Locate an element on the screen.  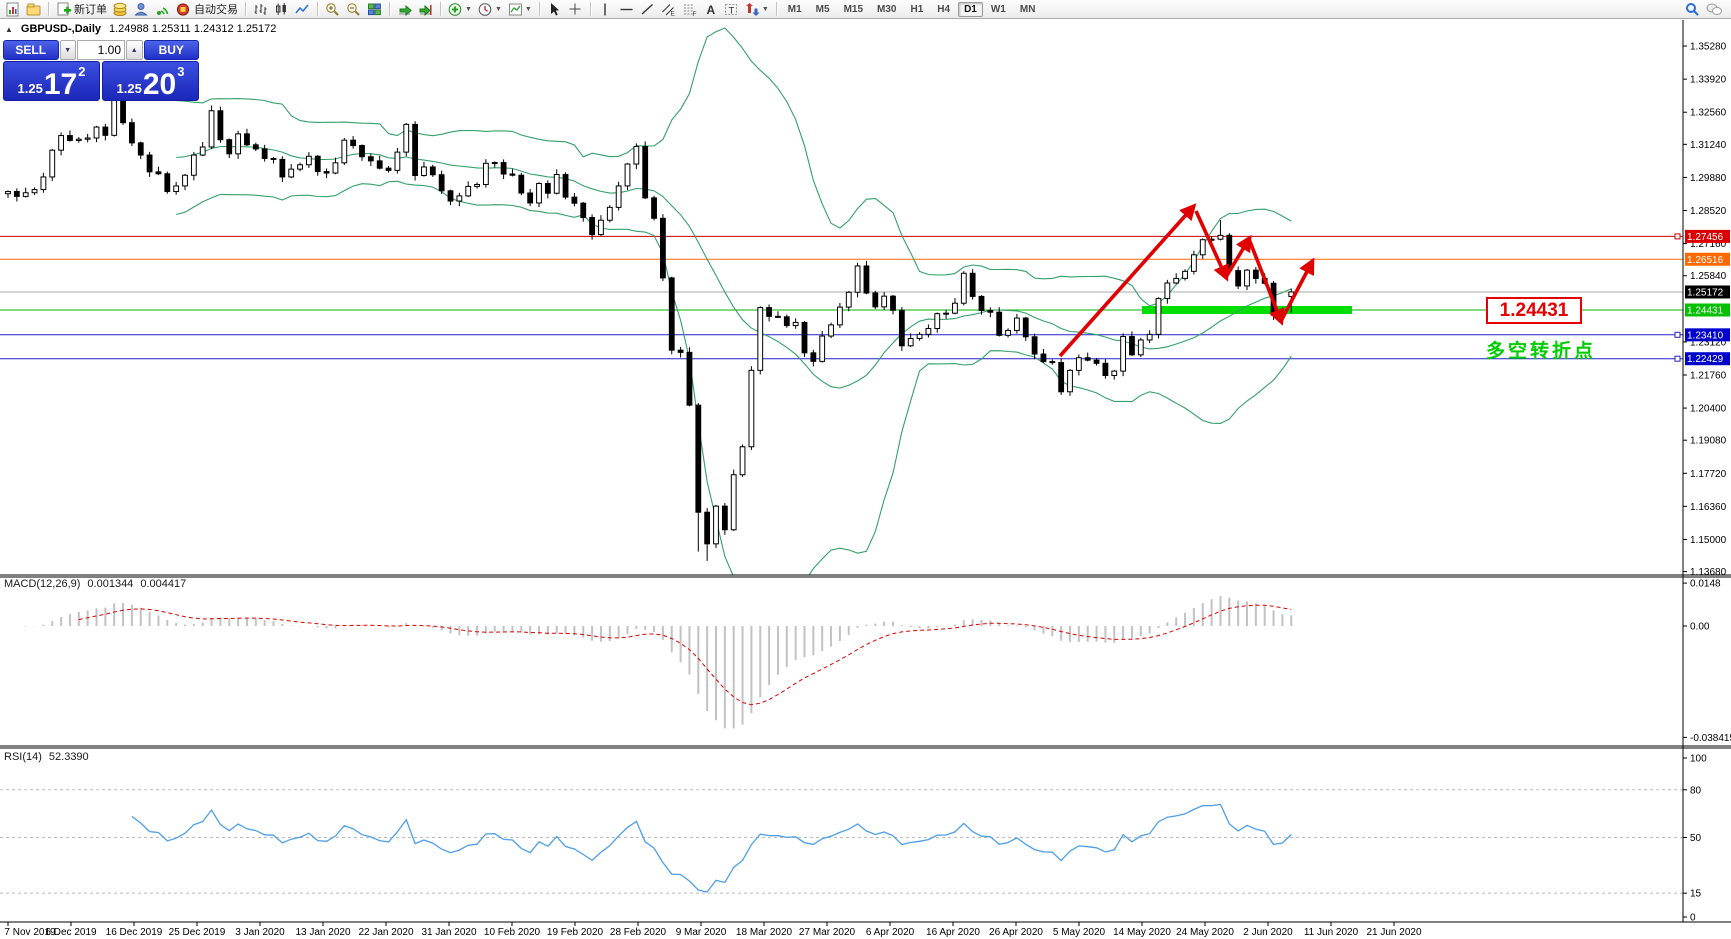
search-icon is located at coordinates (1692, 9).